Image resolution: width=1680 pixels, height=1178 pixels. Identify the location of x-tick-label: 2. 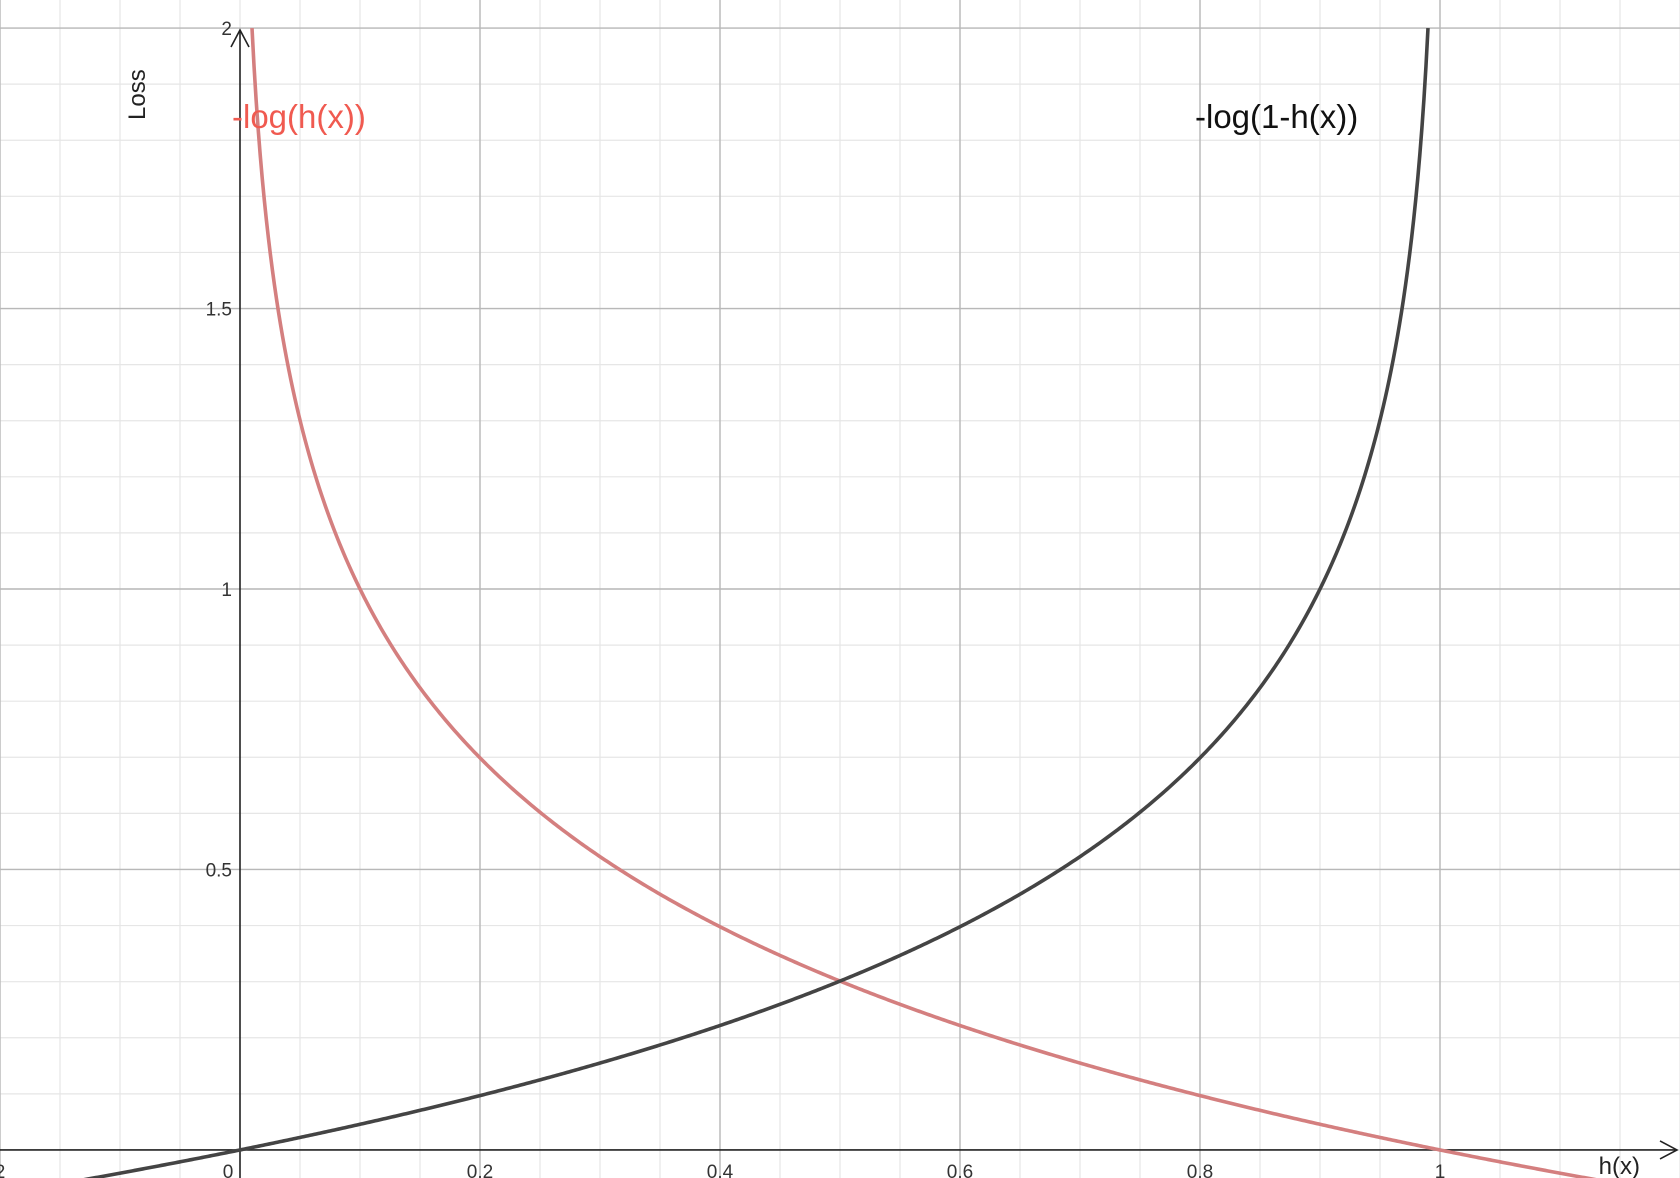
(2, 1170).